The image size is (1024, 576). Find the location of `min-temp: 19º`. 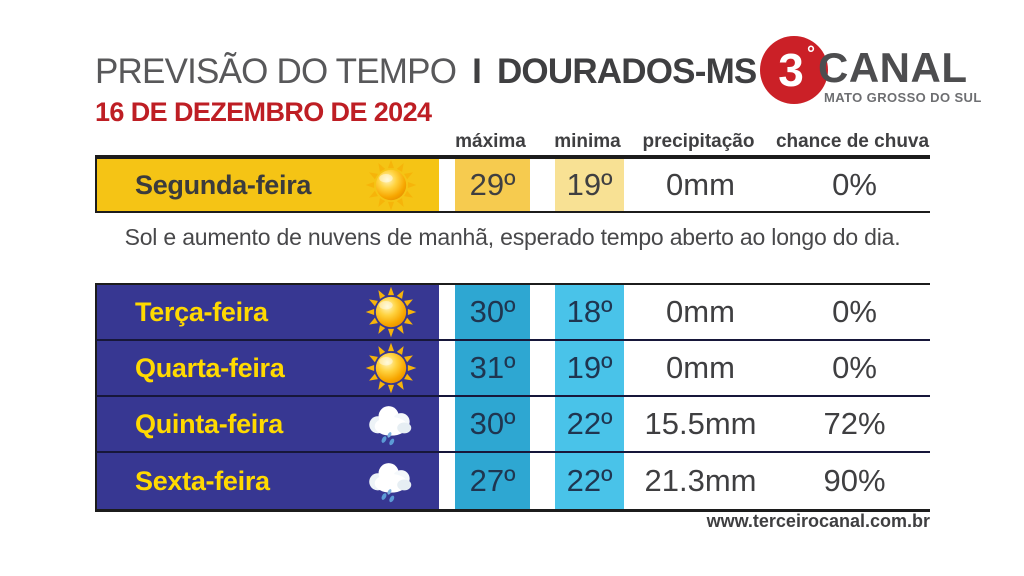

min-temp: 19º is located at coordinates (589, 368).